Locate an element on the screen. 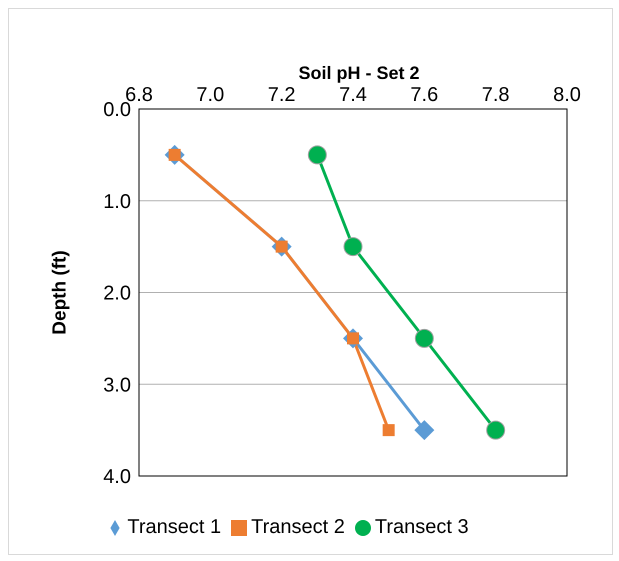 This screenshot has width=619, height=561. y-tick-label: 1.0 is located at coordinates (117, 201).